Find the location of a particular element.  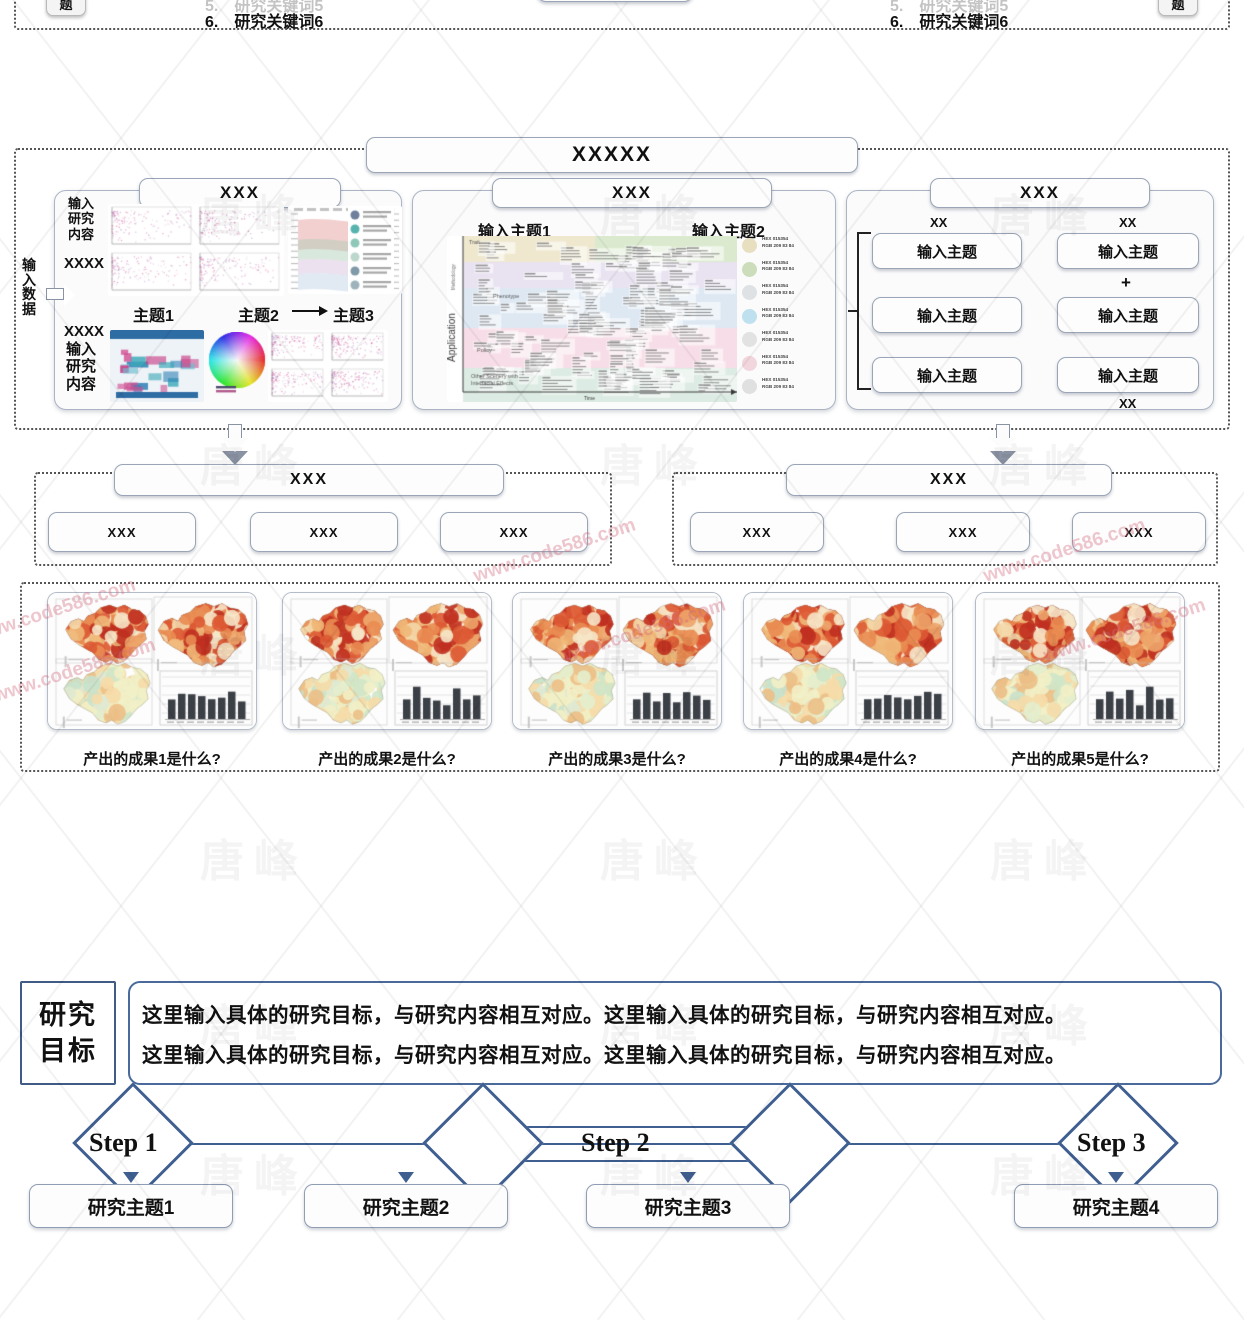

grouping-bracket-icon is located at coordinates (864, 311).